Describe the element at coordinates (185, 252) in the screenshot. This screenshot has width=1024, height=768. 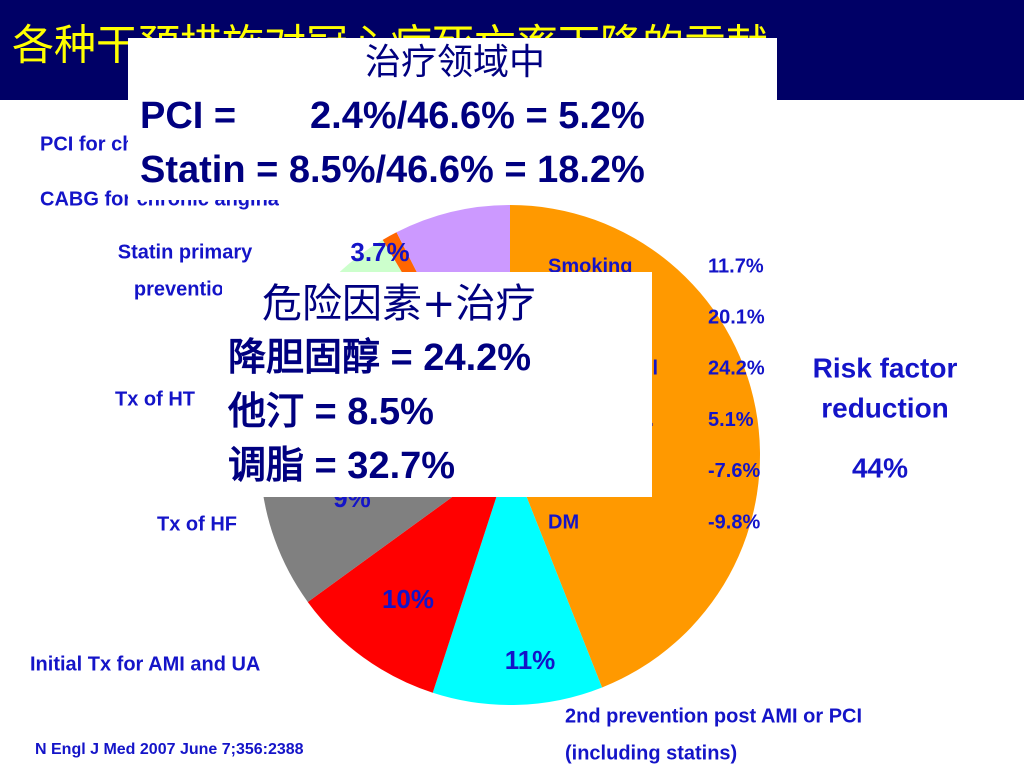
I see `slice-label: Statin primary` at that location.